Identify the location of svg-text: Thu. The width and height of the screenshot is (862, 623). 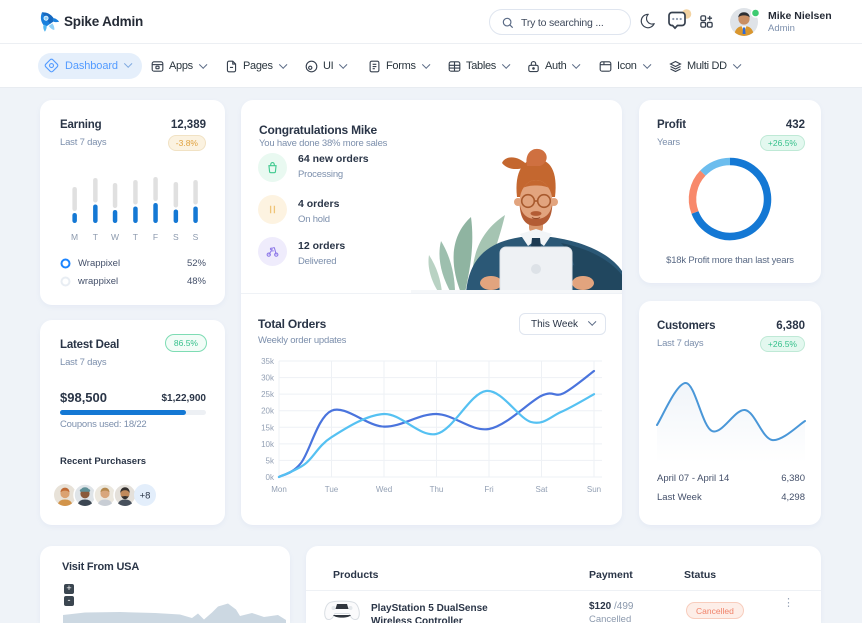
(437, 489).